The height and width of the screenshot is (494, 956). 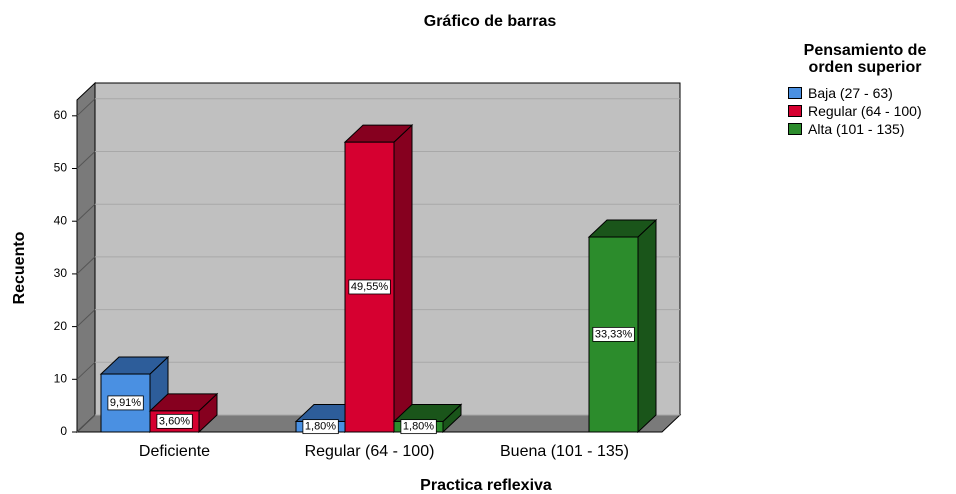 I want to click on y-tick-label: 20, so click(x=61, y=326).